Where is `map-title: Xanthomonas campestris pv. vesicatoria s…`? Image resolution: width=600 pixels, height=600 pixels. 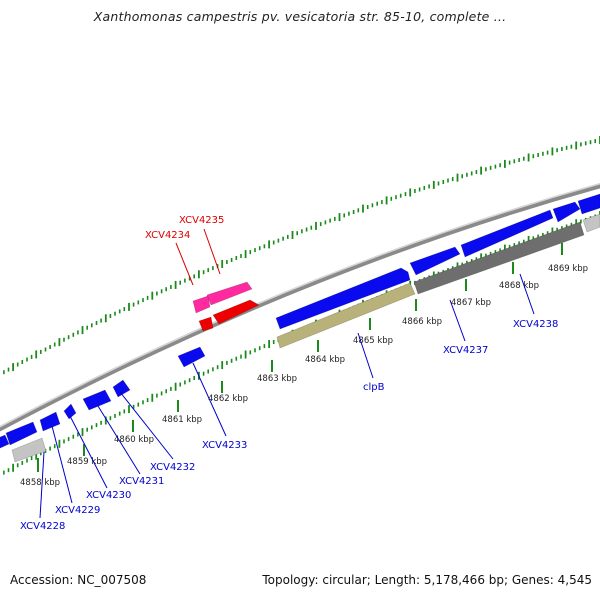 map-title: Xanthomonas campestris pv. vesicatoria s… is located at coordinates (300, 16).